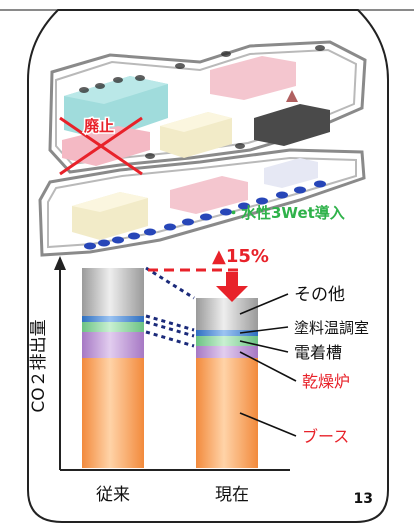  Describe the element at coordinates (99, 126) in the screenshot. I see `abolished-label: 廃止` at that location.